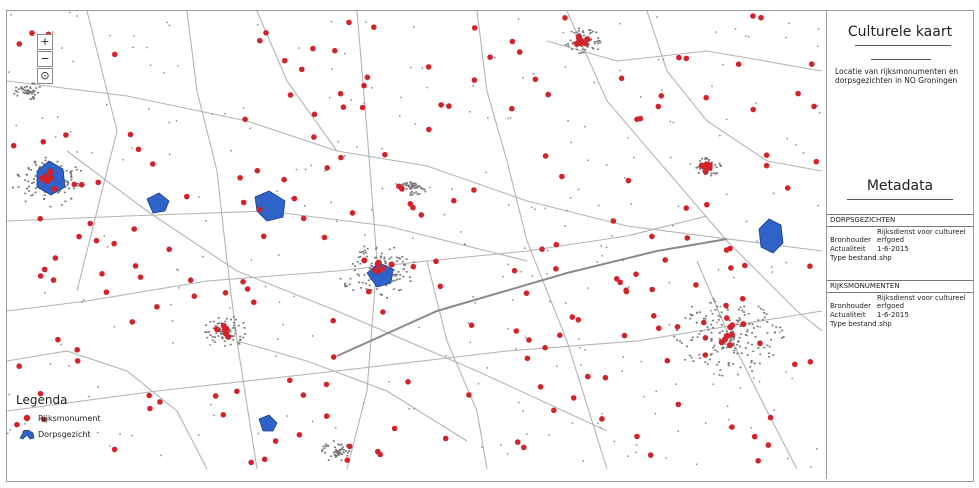 Image resolution: width=979 pixels, height=488 pixels. I want to click on zoom-in-button: +, so click(45, 42).